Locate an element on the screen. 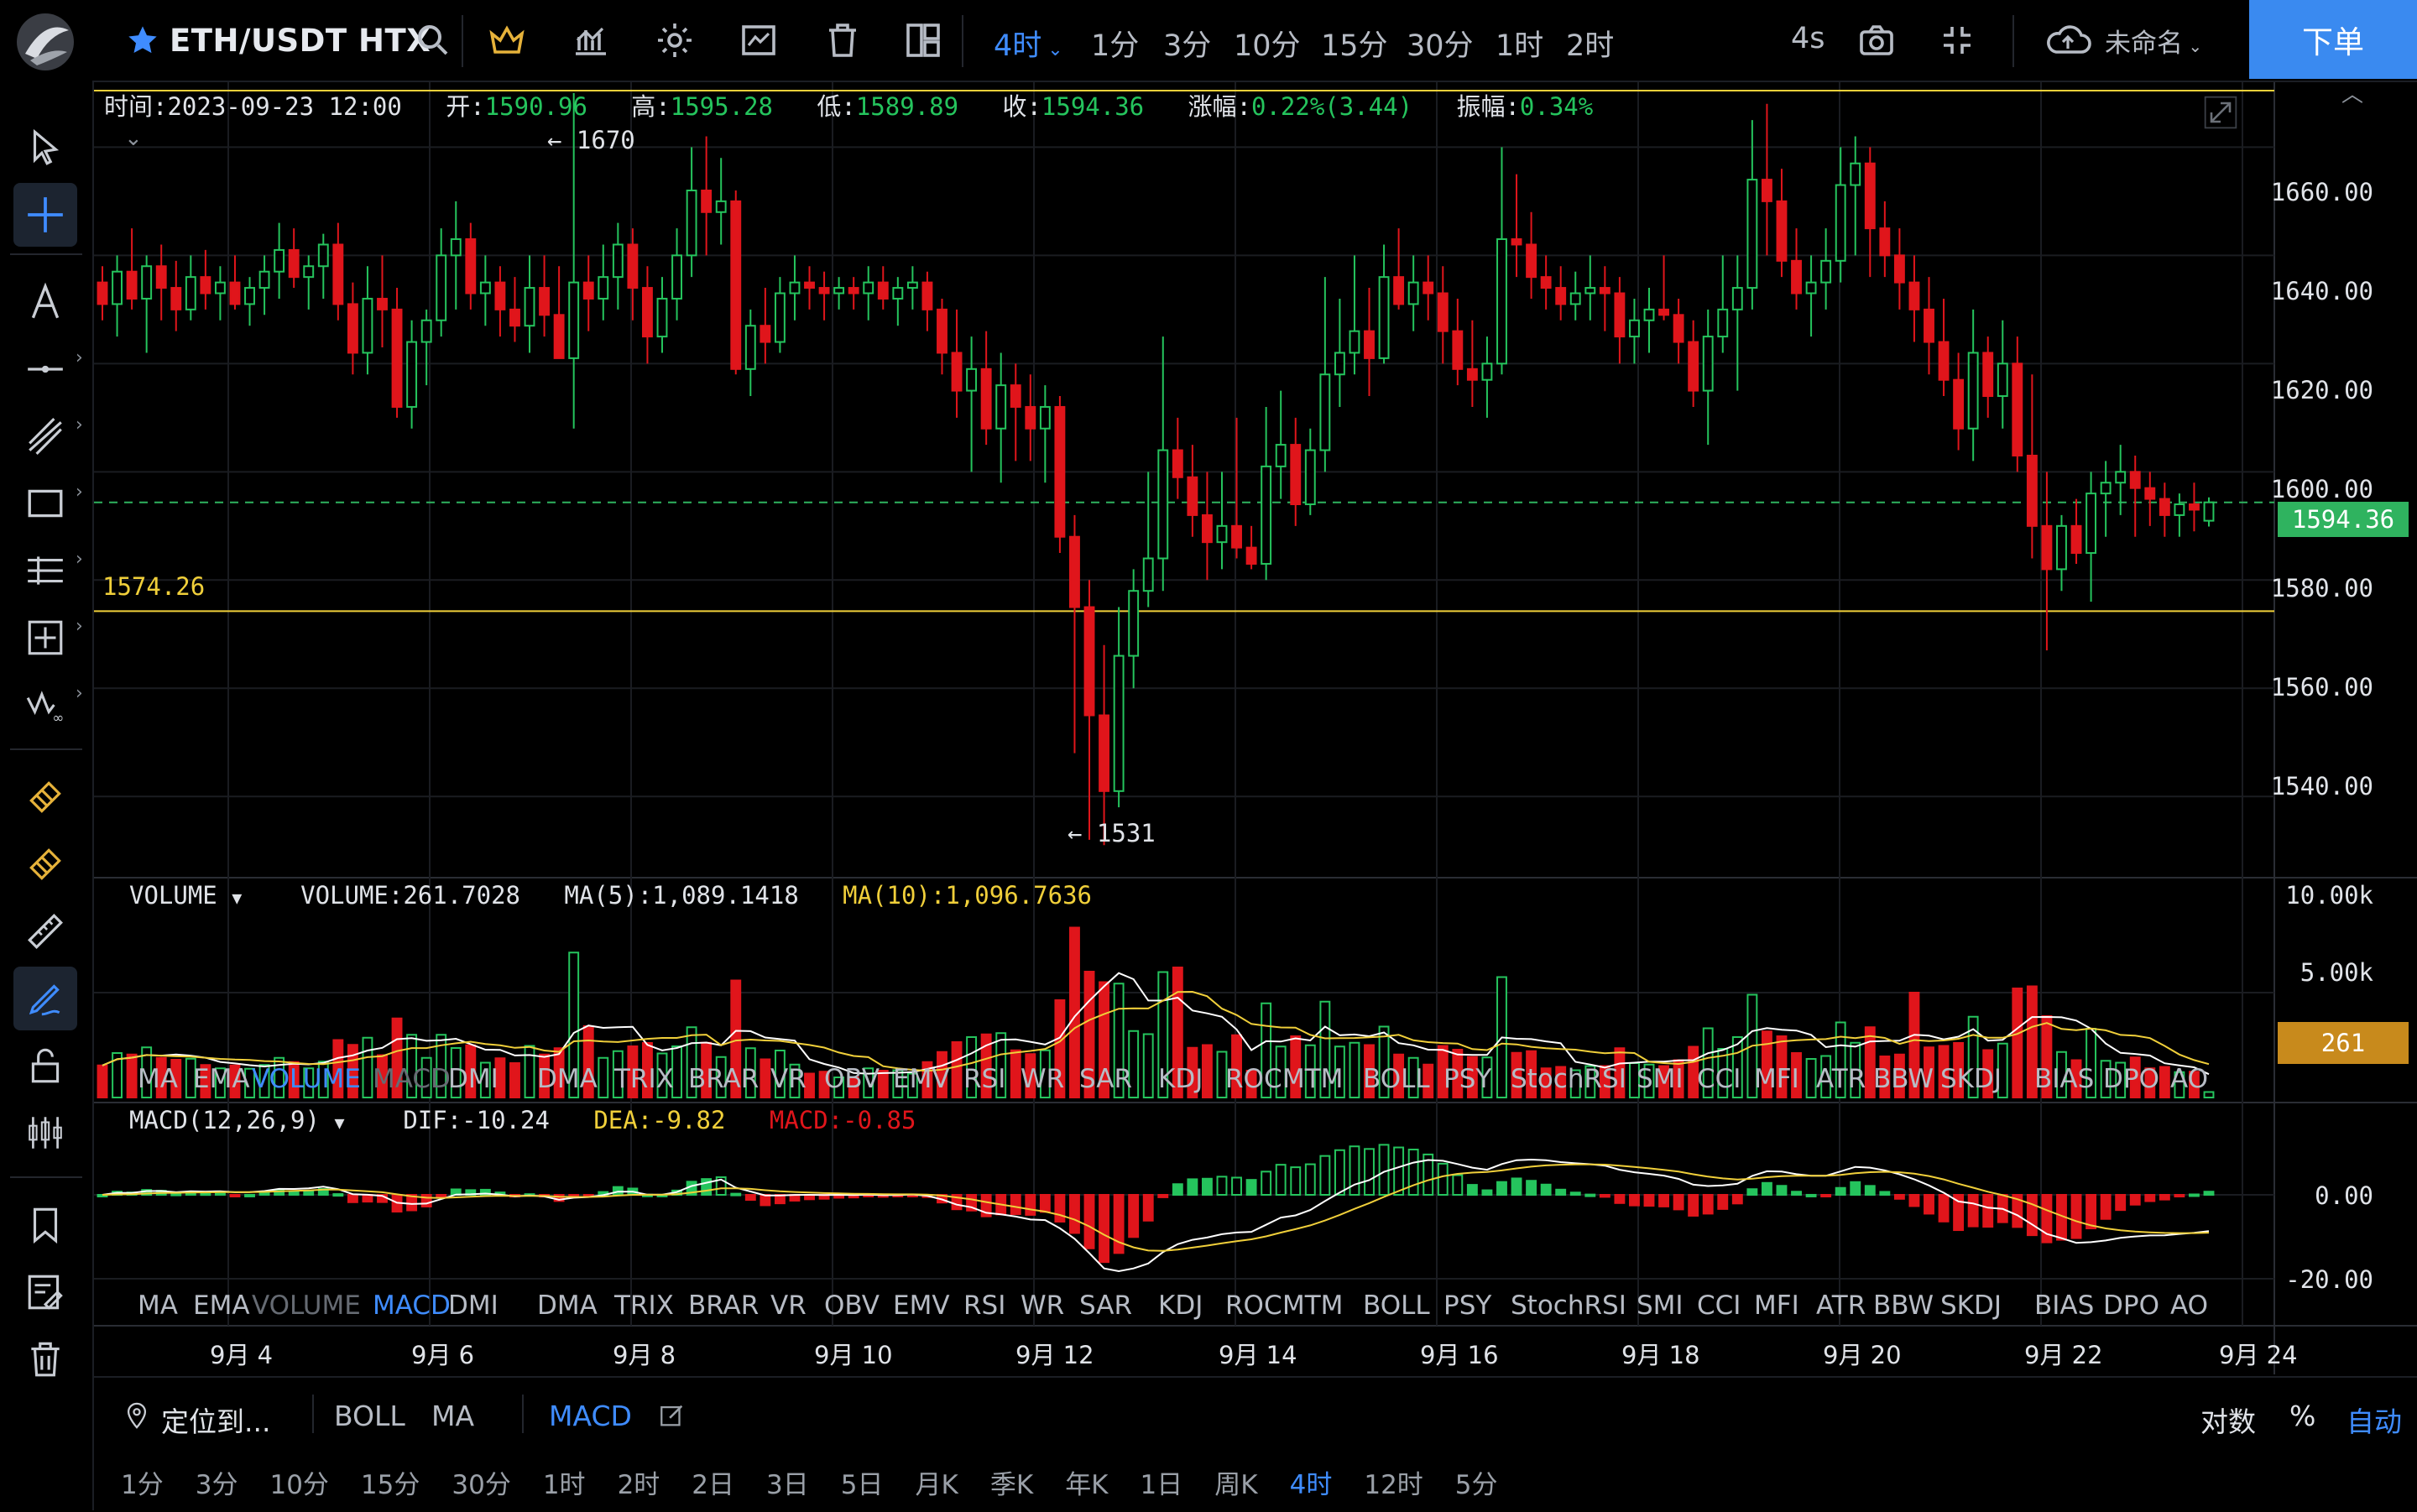  chevron-down-icon: ⌄ is located at coordinates (133, 138).